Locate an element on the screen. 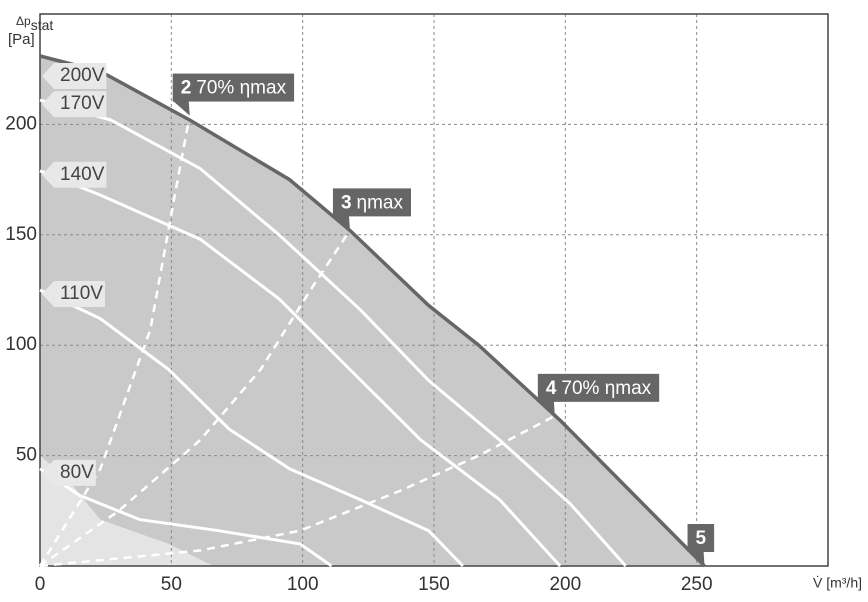 Image resolution: width=868 pixels, height=602 pixels. annotation-text: 4 70% ηmax is located at coordinates (599, 388).